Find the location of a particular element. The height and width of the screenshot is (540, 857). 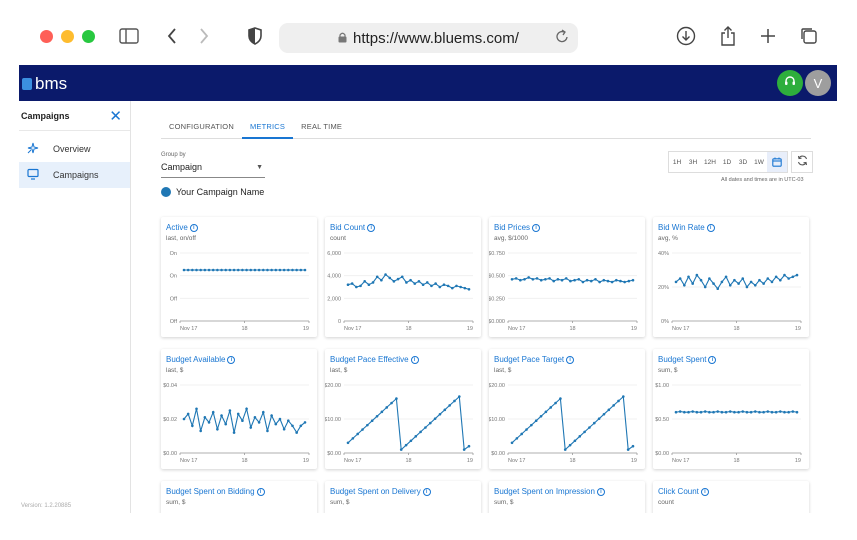

shield-icon is located at coordinates (255, 36).